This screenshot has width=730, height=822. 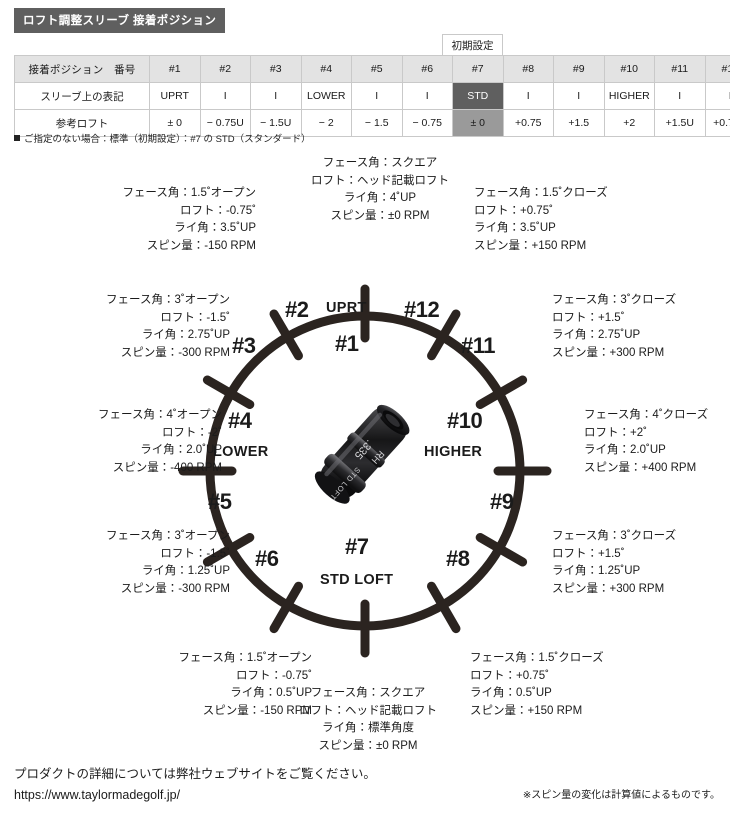 I want to click on dial-number-7: #7, so click(x=357, y=546).